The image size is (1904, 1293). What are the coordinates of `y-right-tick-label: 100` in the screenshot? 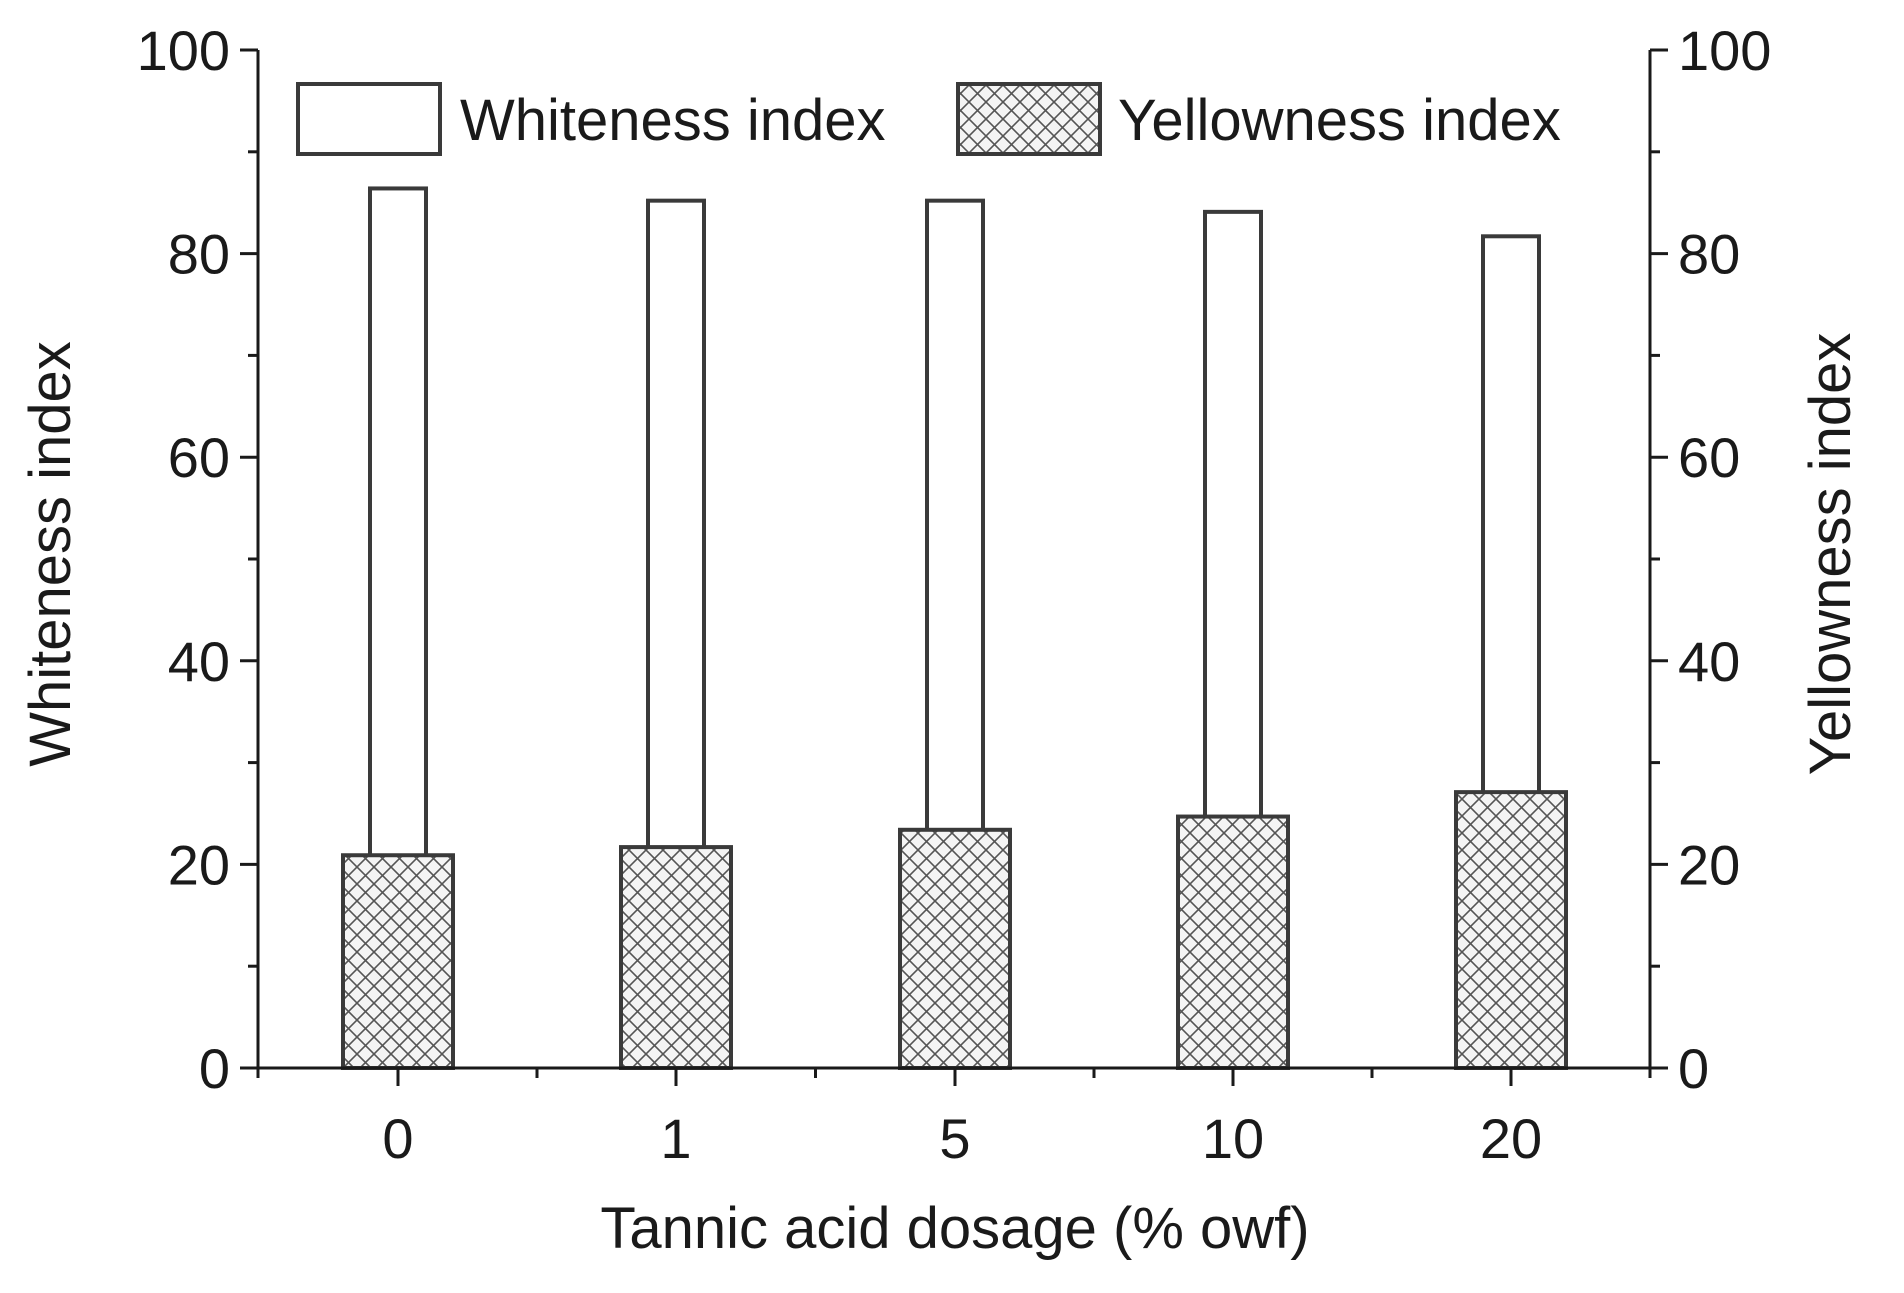 It's located at (1724, 50).